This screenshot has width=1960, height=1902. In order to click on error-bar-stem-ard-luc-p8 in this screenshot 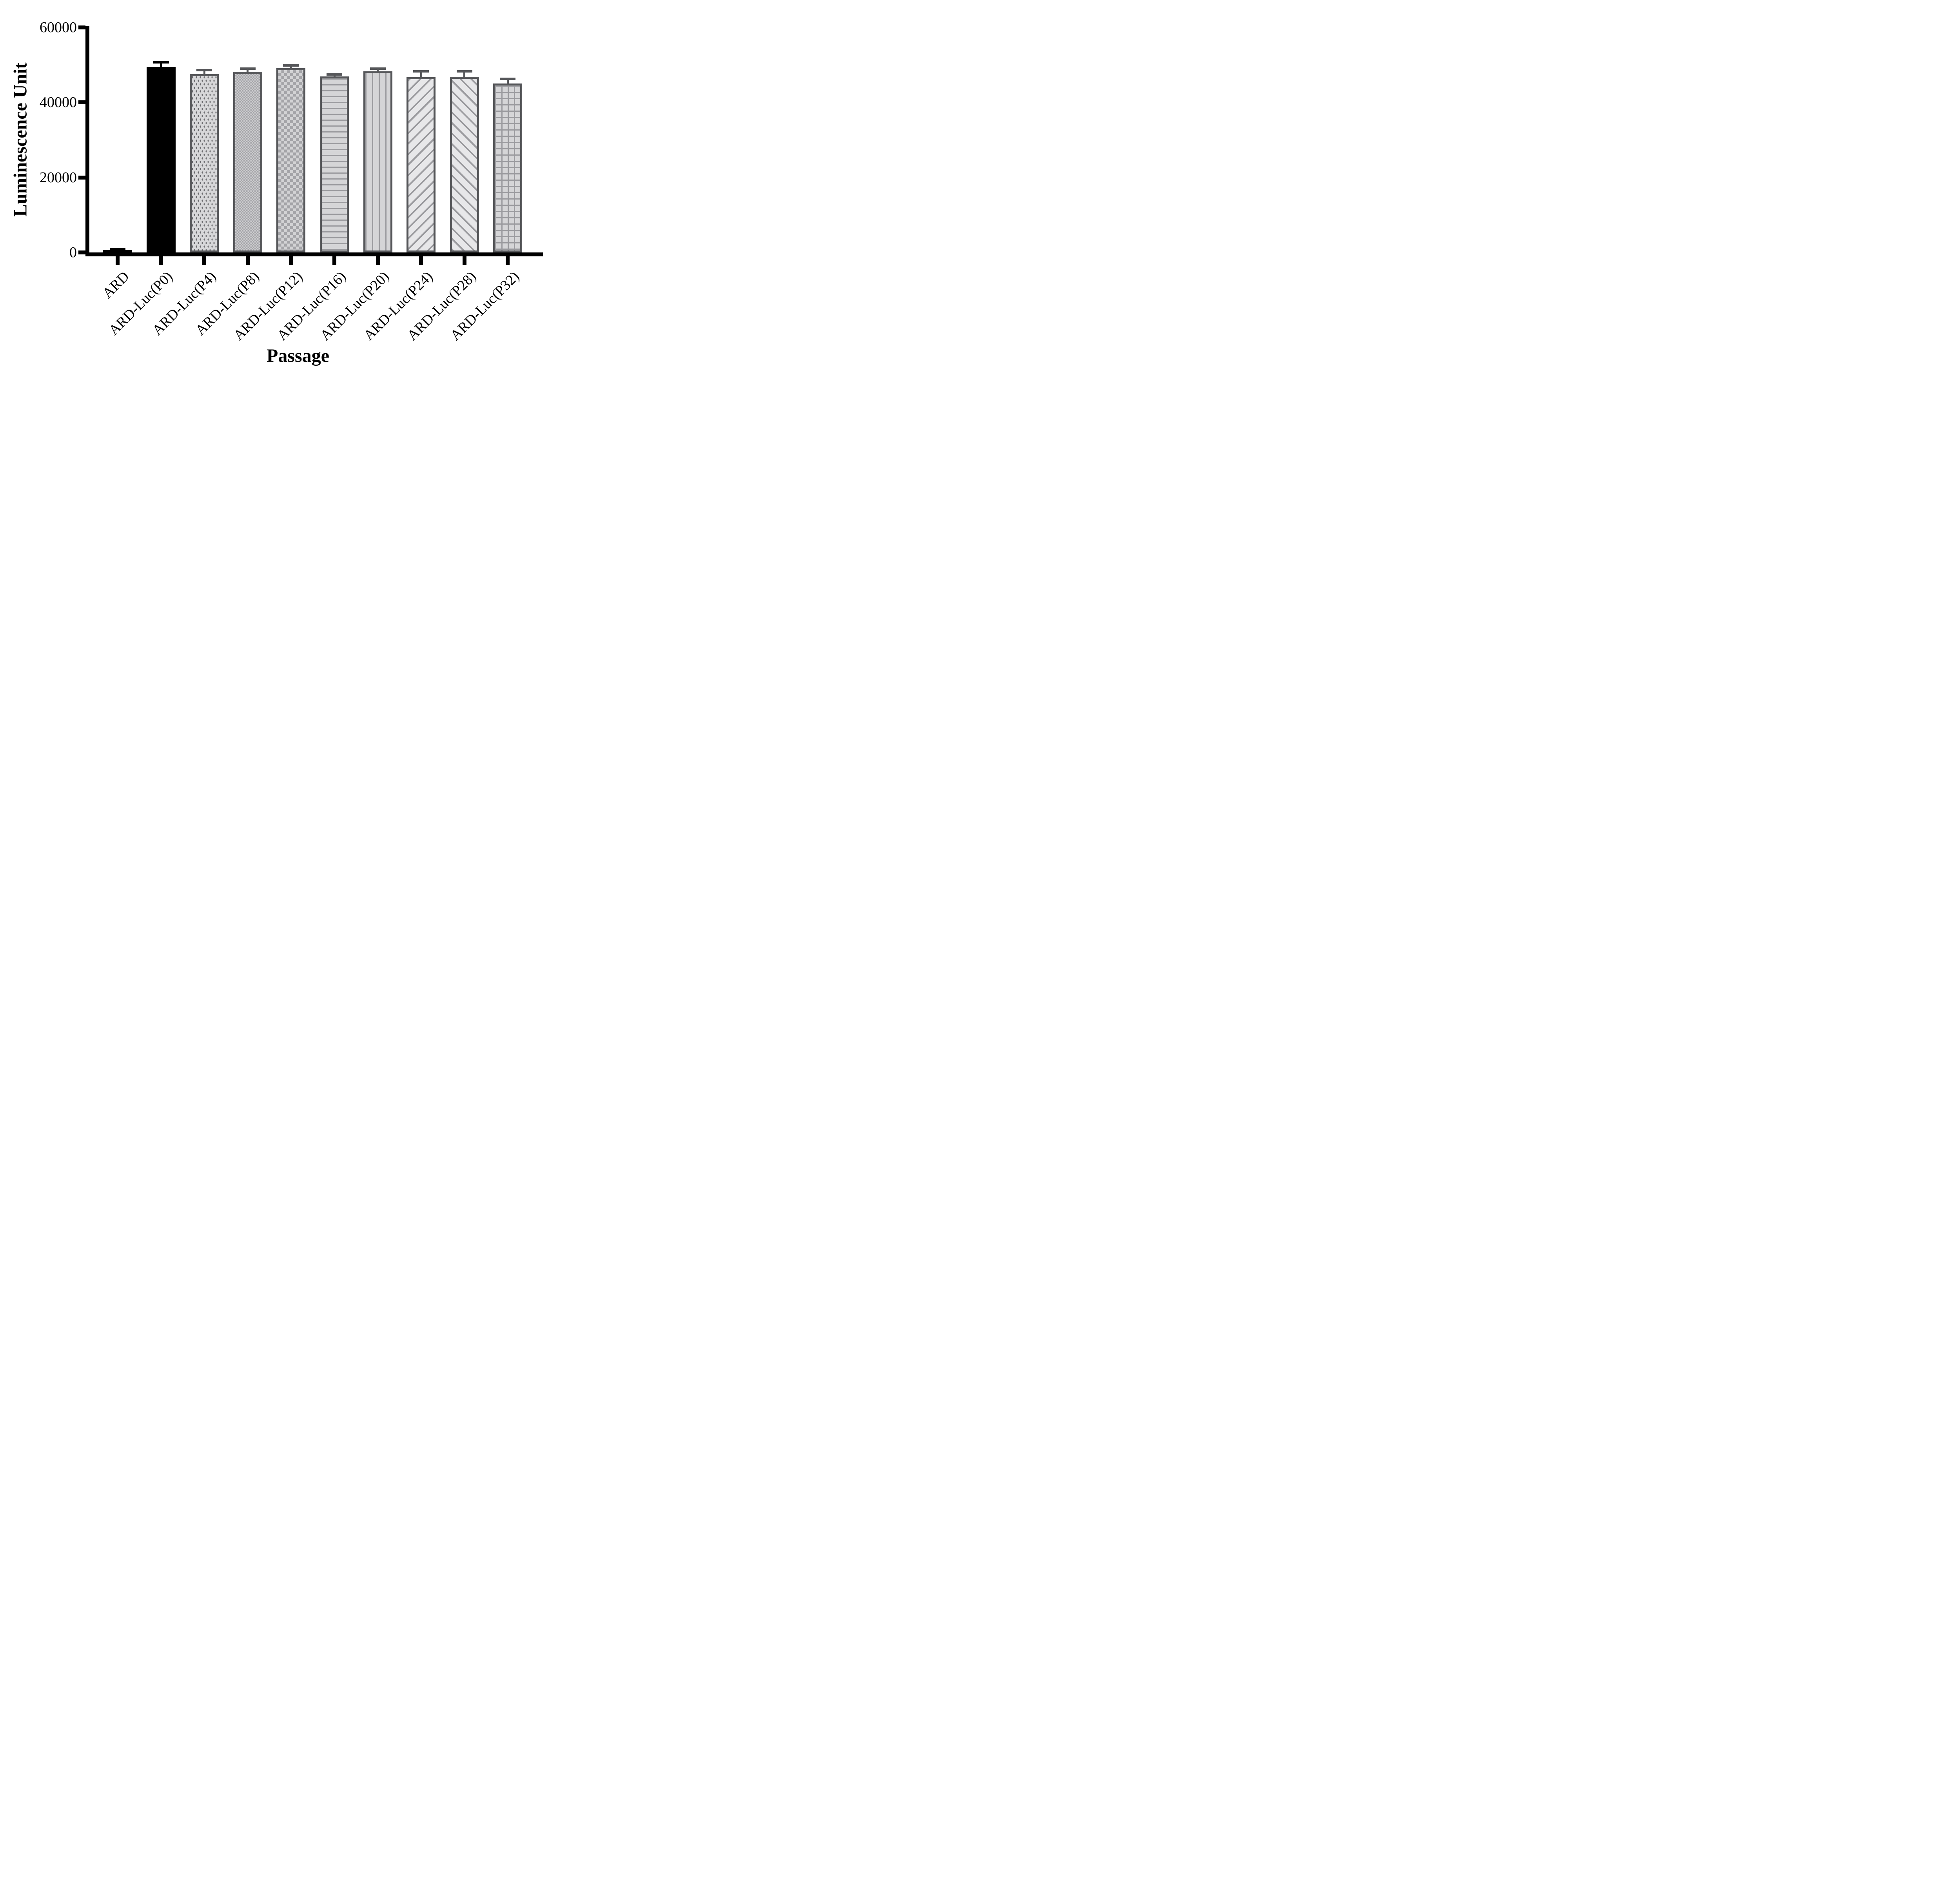, I will do `click(248, 70)`.